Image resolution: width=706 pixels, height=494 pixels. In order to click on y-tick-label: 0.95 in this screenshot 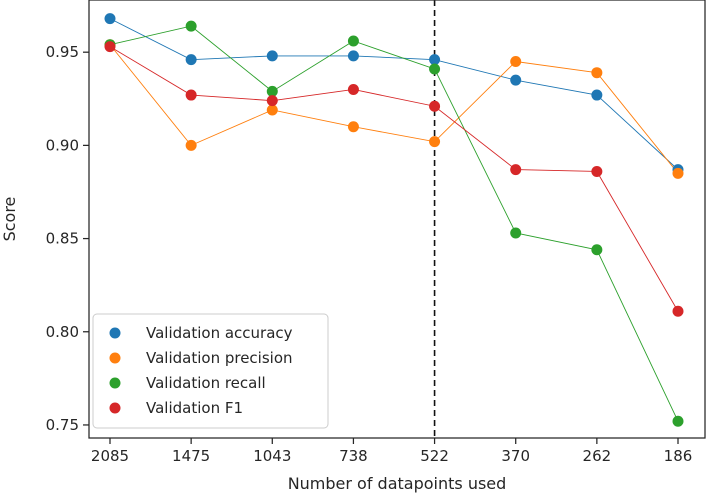, I will do `click(62, 52)`.